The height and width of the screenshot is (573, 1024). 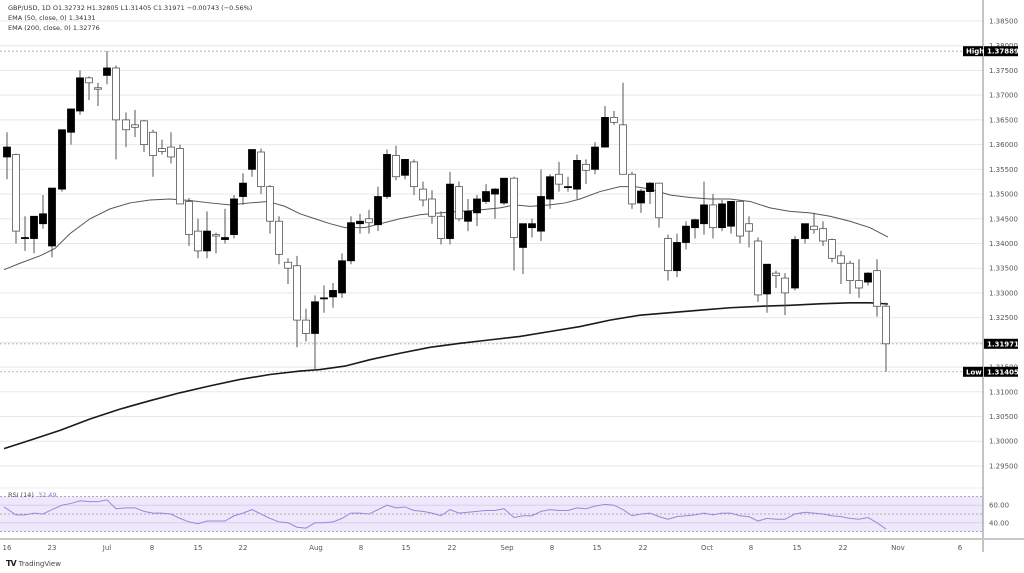 I want to click on price-tag-bg, so click(x=1001, y=343).